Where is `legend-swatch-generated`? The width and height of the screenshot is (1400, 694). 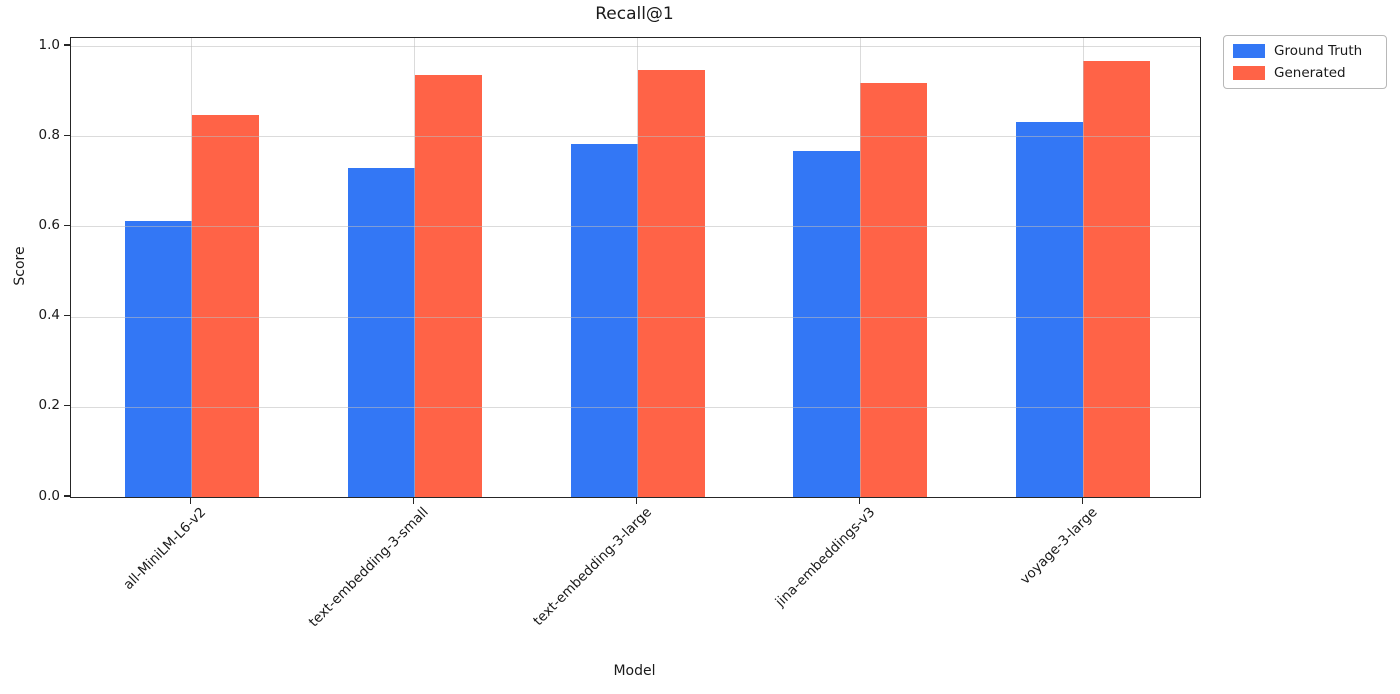
legend-swatch-generated is located at coordinates (1249, 73).